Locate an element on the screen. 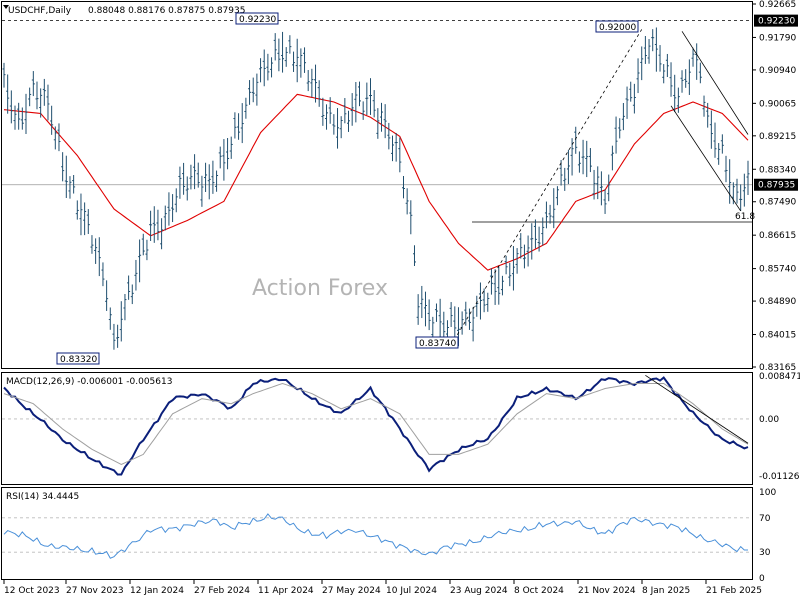 The image size is (800, 600). time-tick-label: 12 Jan 2024 is located at coordinates (157, 591).